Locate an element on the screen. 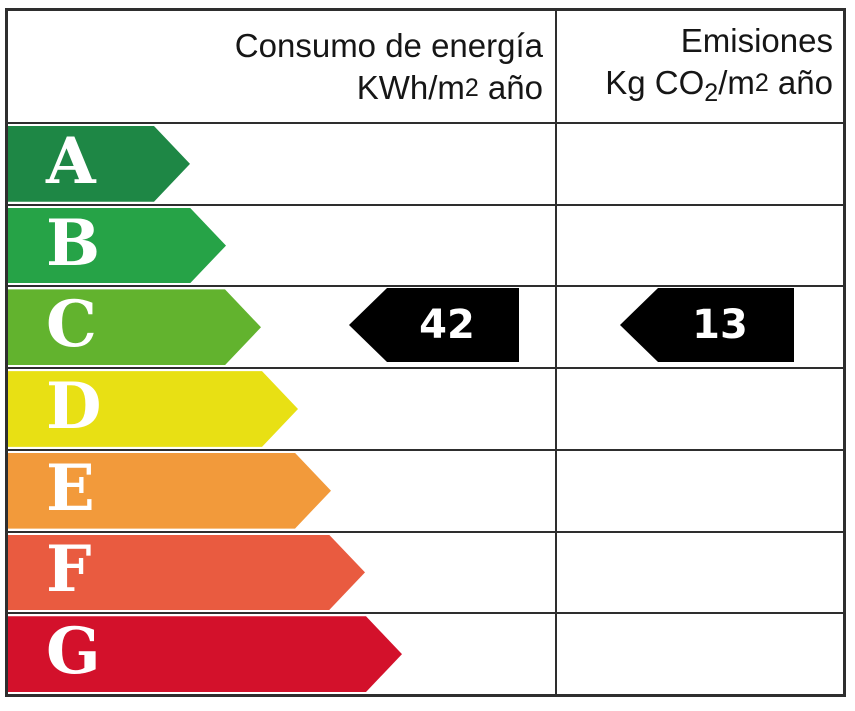  rating-bar-a: A is located at coordinates (99, 164).